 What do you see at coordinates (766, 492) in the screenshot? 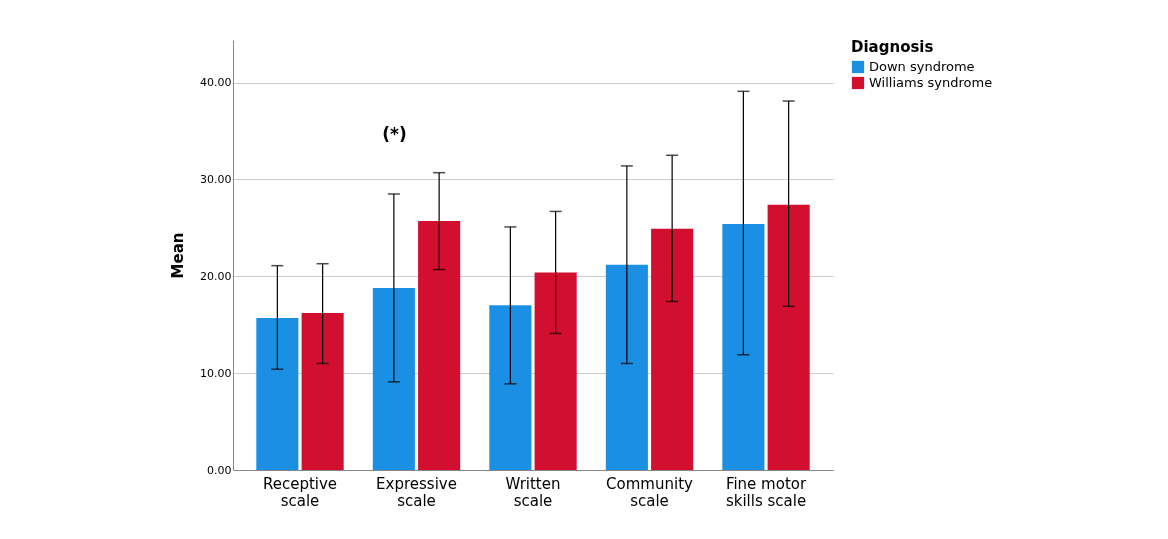
I see `x-tick-label: Fine motor skills scale` at bounding box center [766, 492].